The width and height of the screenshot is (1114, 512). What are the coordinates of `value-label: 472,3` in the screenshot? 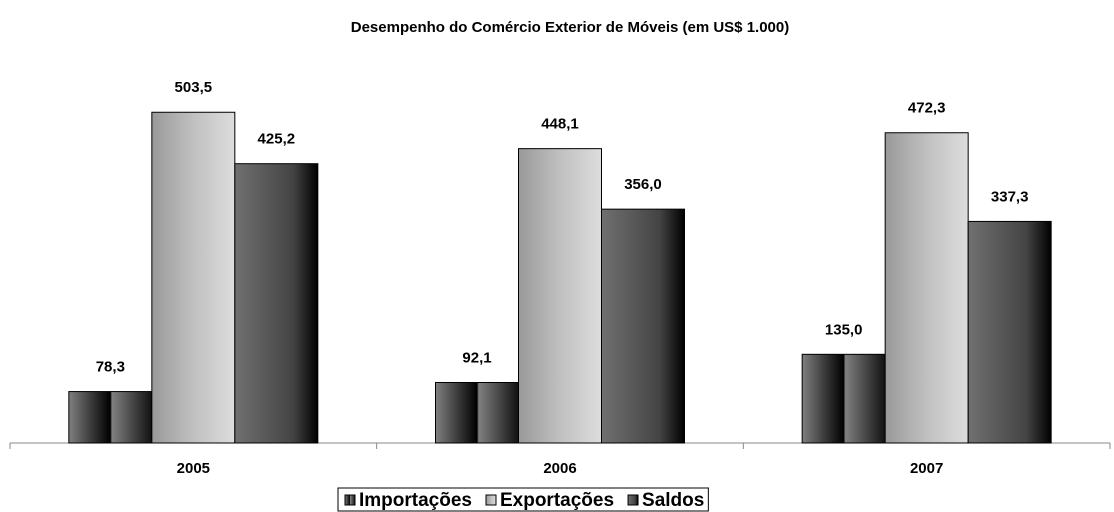 It's located at (927, 108).